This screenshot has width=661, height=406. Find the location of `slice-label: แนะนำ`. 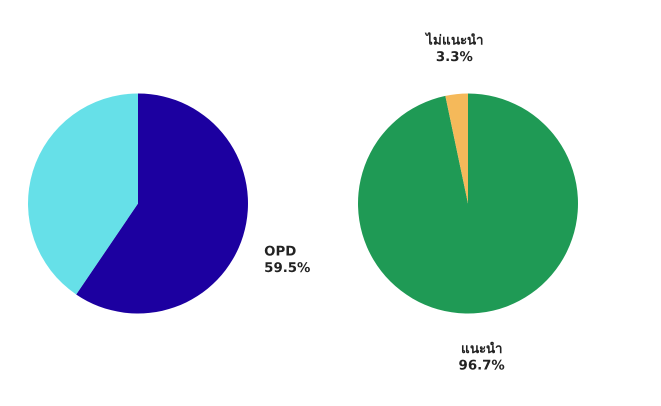

slice-label: แนะนำ is located at coordinates (481, 348).